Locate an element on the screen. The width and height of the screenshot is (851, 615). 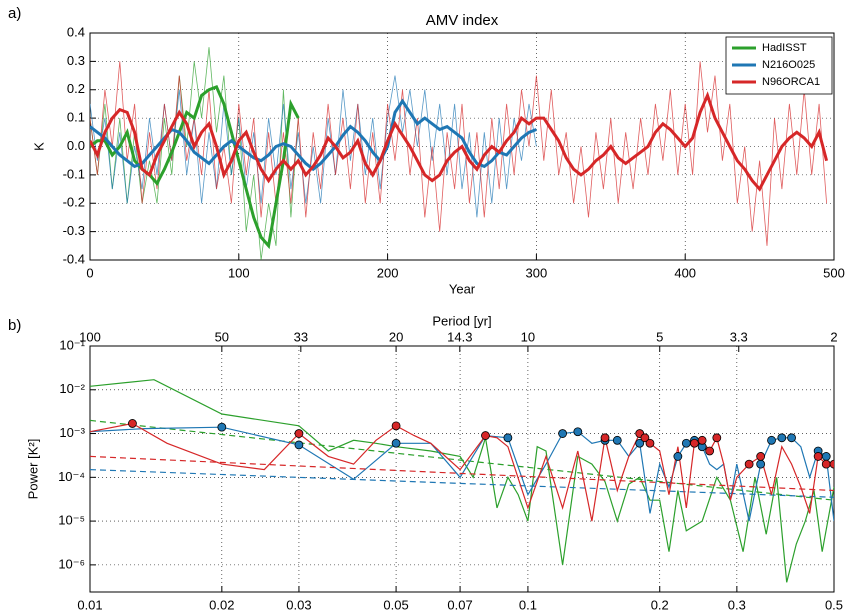
x2-tick-label: 2 is located at coordinates (833, 336).